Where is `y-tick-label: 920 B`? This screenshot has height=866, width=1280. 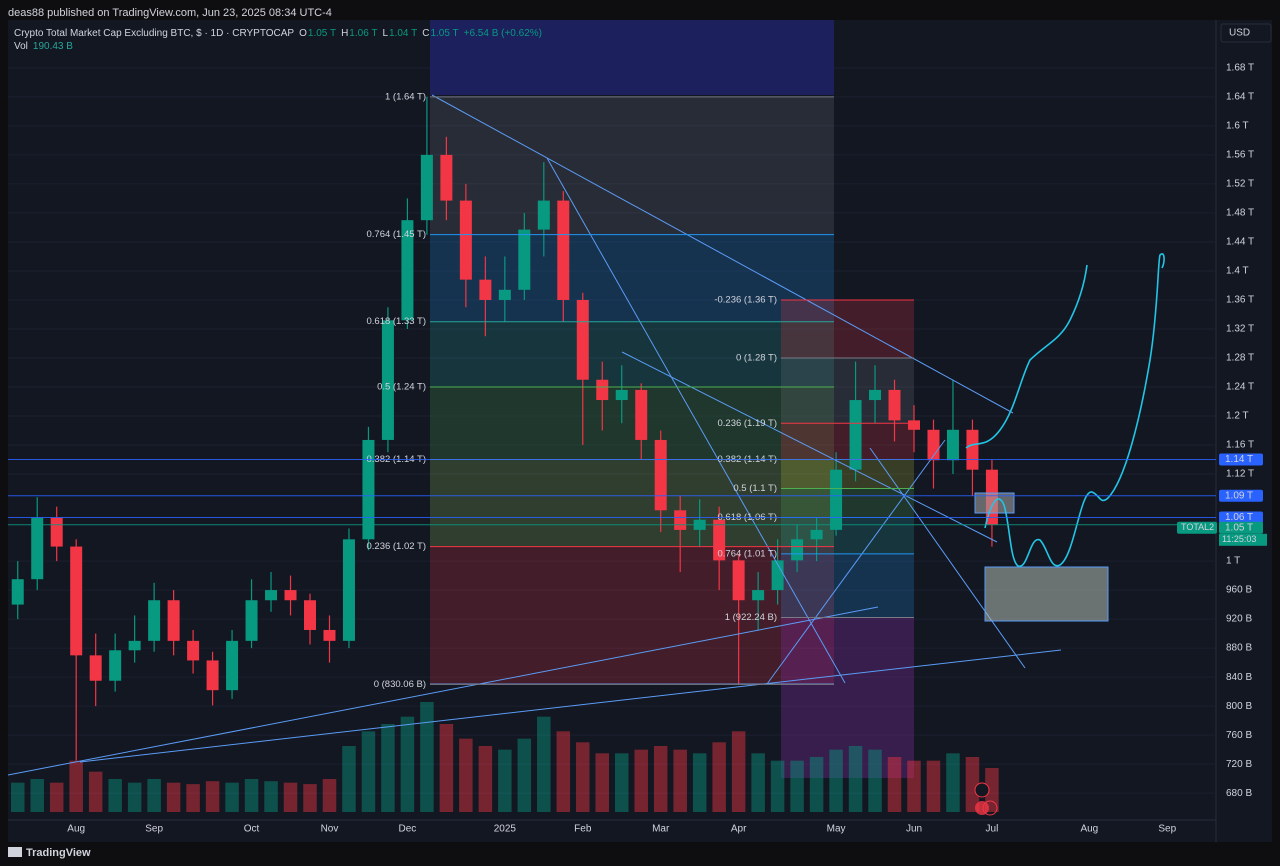
y-tick-label: 920 B is located at coordinates (1239, 619).